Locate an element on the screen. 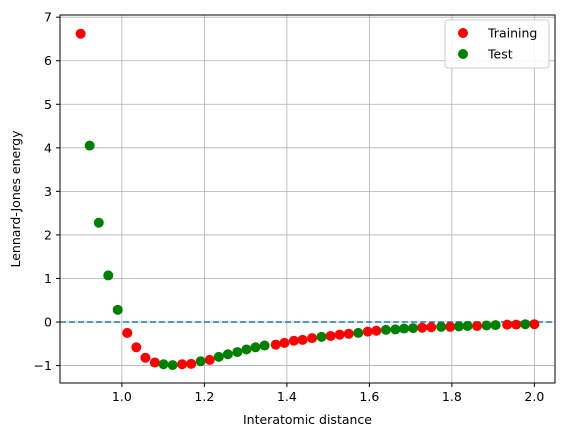 The width and height of the screenshot is (565, 437). x-tick-label: 1.6 is located at coordinates (369, 396).